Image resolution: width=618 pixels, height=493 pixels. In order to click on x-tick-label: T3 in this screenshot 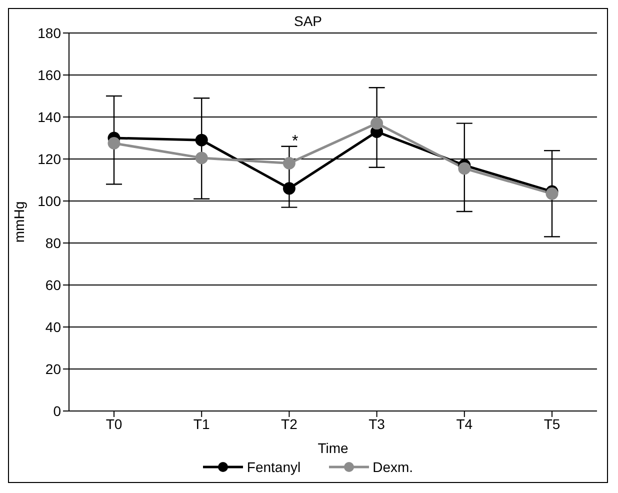, I will do `click(377, 424)`.